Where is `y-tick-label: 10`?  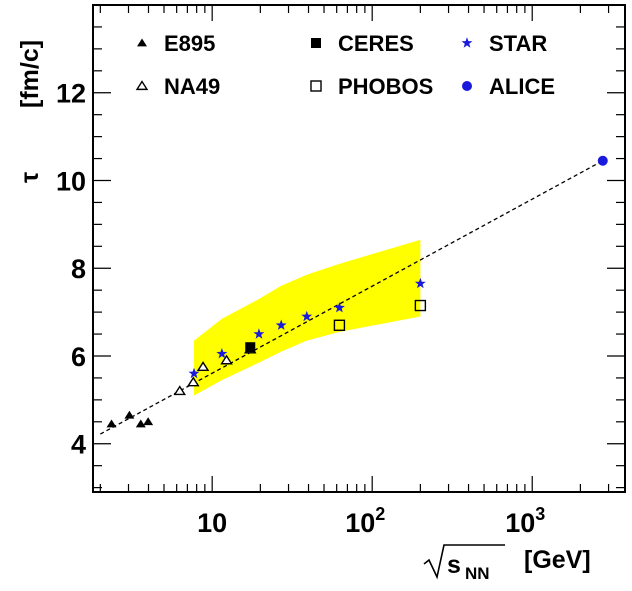
y-tick-label: 10 is located at coordinates (71, 181).